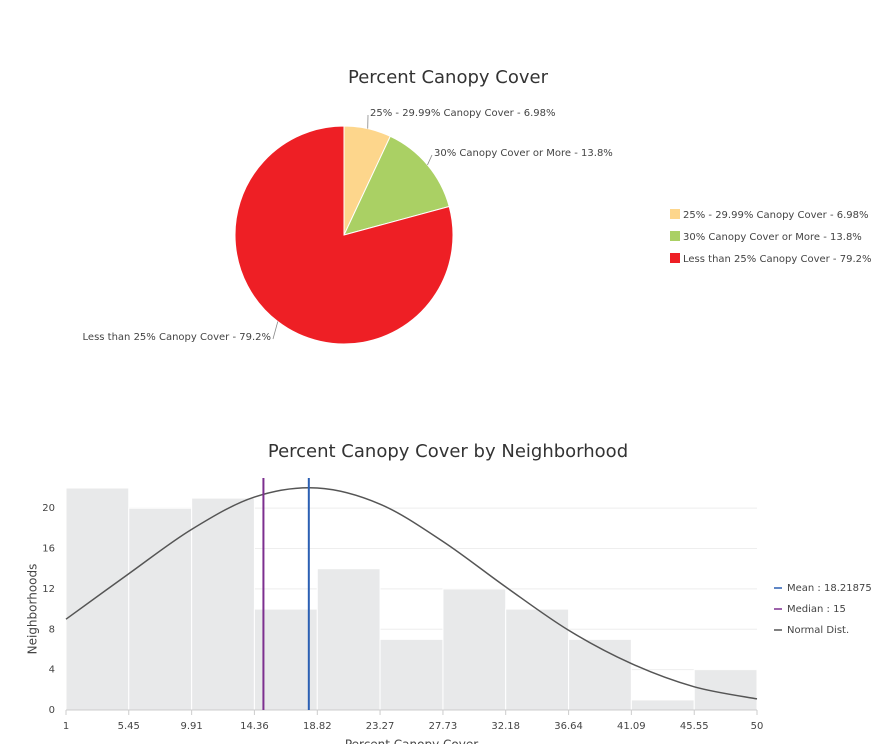 The image size is (887, 744). Describe the element at coordinates (523, 153) in the screenshot. I see `data-label: 30% Canopy Cover or More - 13.8%` at that location.